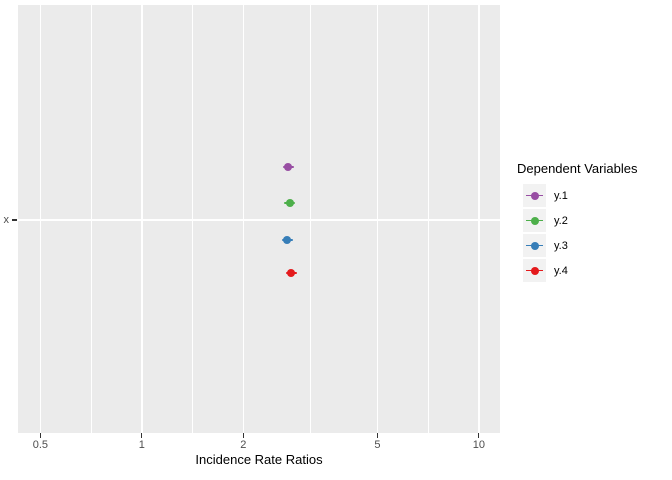  What do you see at coordinates (595, 233) in the screenshot?
I see `legend-entries: y.1 y.2 y.3 y.4` at bounding box center [595, 233].